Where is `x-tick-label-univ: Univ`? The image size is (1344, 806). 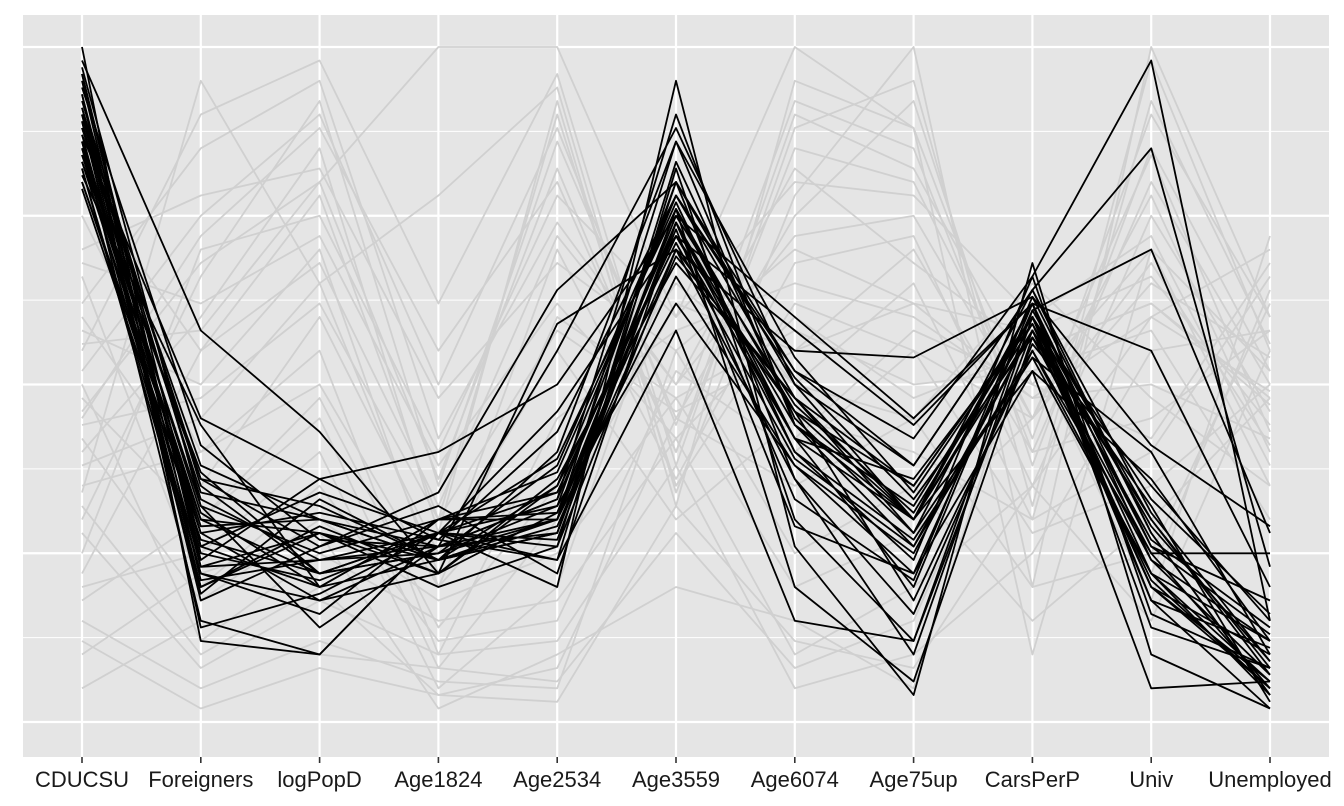
x-tick-label-univ: Univ is located at coordinates (1151, 779).